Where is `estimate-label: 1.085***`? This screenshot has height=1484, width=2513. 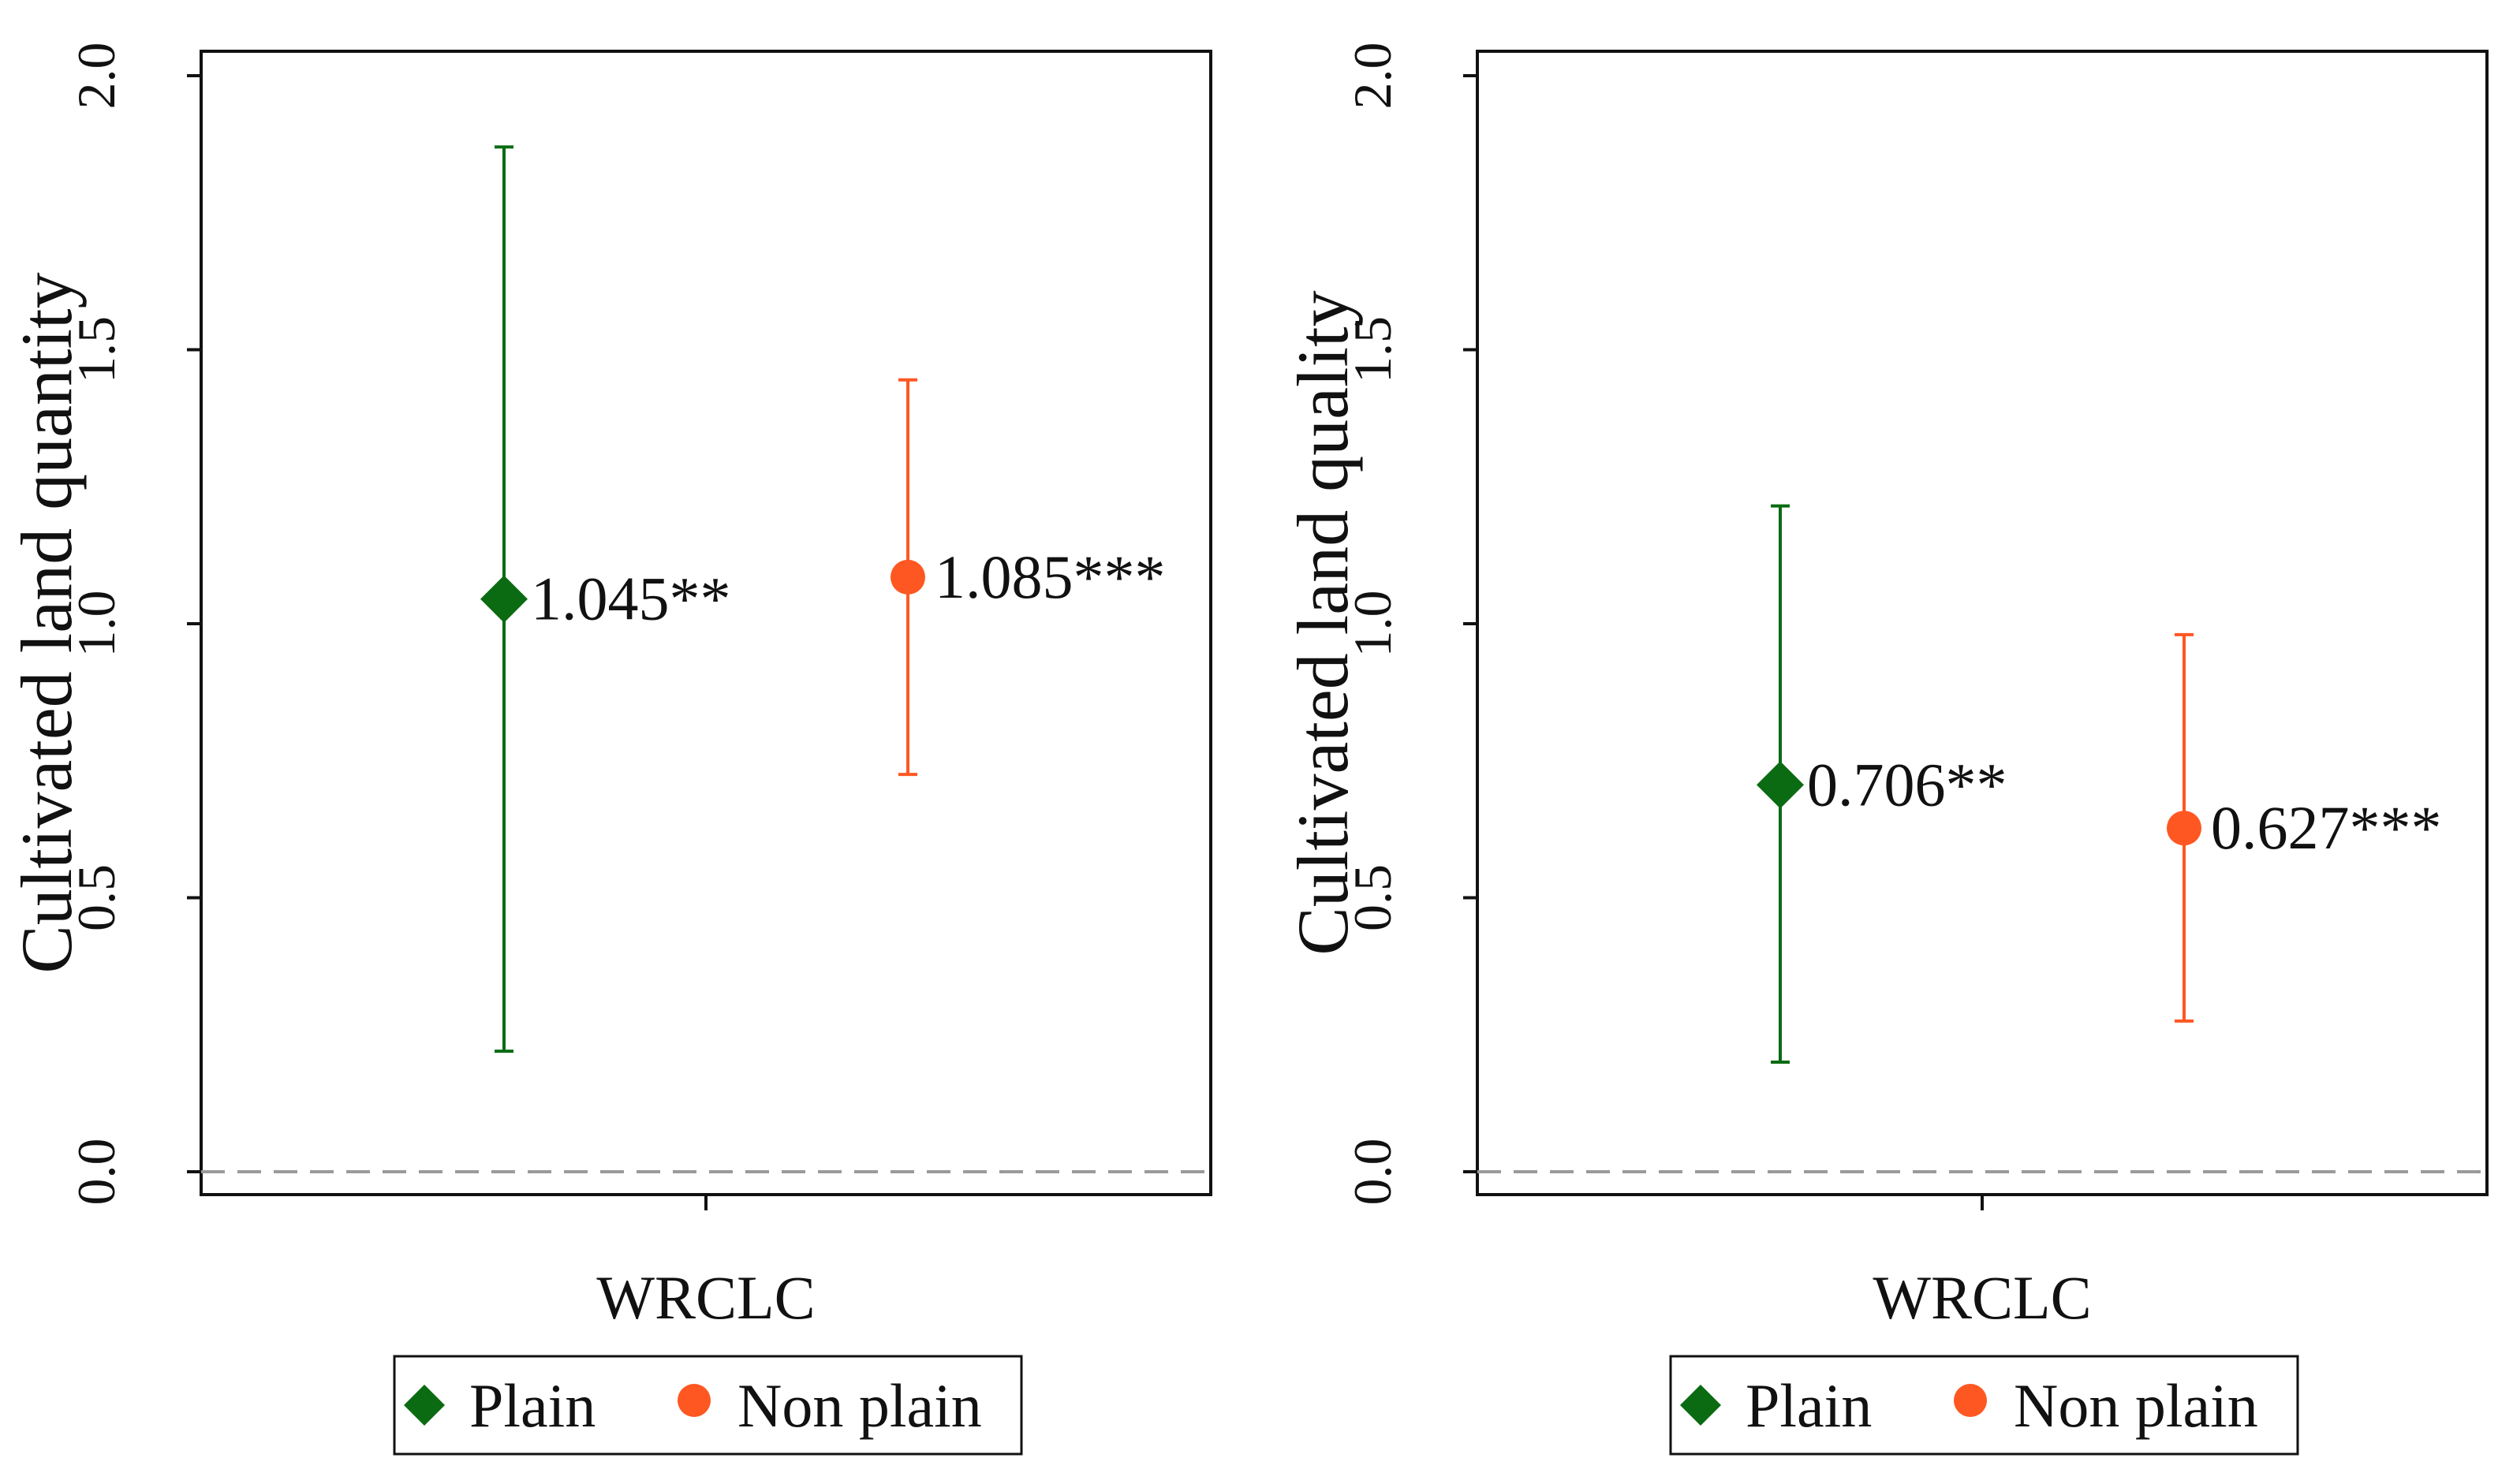 estimate-label: 1.085*** is located at coordinates (1050, 577).